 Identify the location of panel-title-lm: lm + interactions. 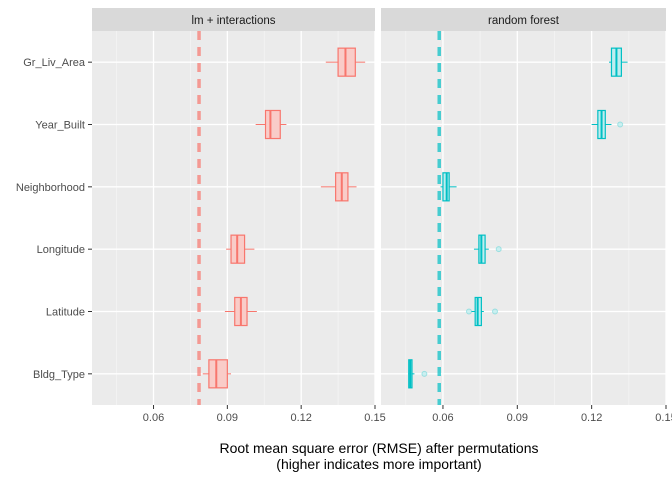
(233, 21).